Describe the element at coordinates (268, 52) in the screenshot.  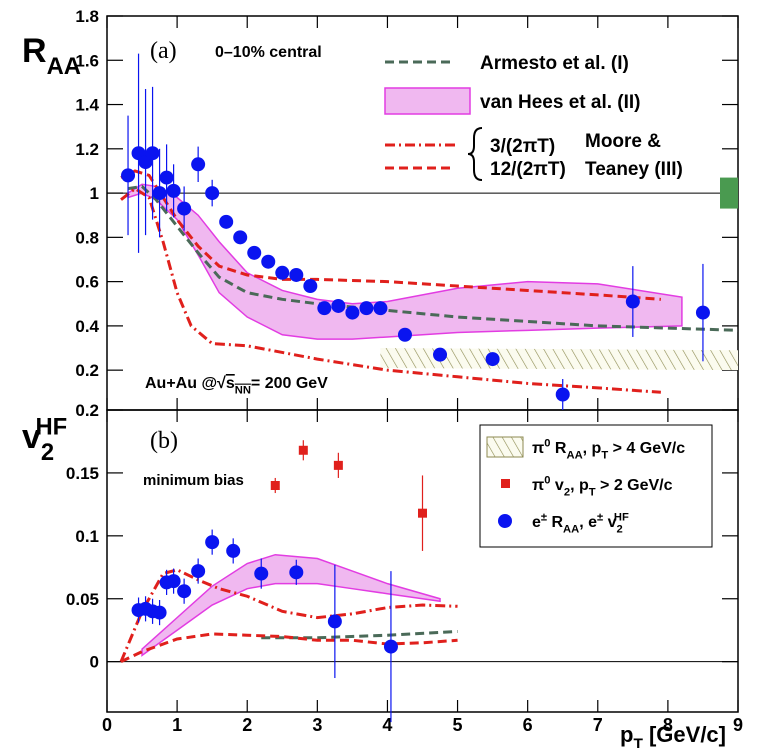
I see `annotation: 0–10% central` at that location.